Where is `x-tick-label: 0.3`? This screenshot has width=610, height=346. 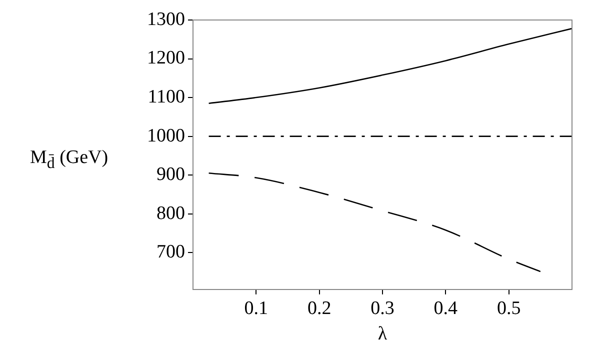
x-tick-label: 0.3 is located at coordinates (382, 308).